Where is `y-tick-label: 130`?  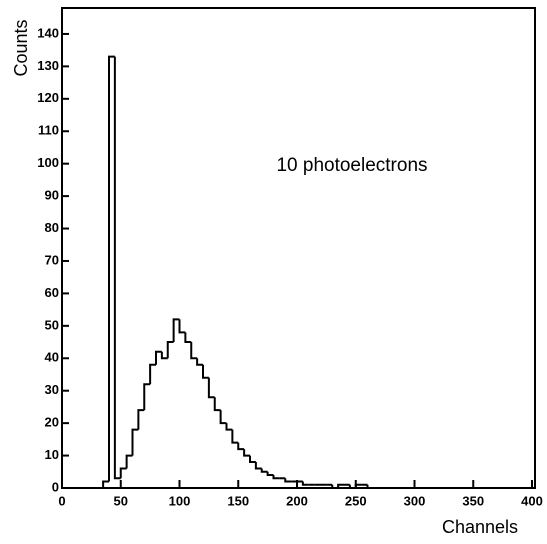 y-tick-label: 130 is located at coordinates (48, 65).